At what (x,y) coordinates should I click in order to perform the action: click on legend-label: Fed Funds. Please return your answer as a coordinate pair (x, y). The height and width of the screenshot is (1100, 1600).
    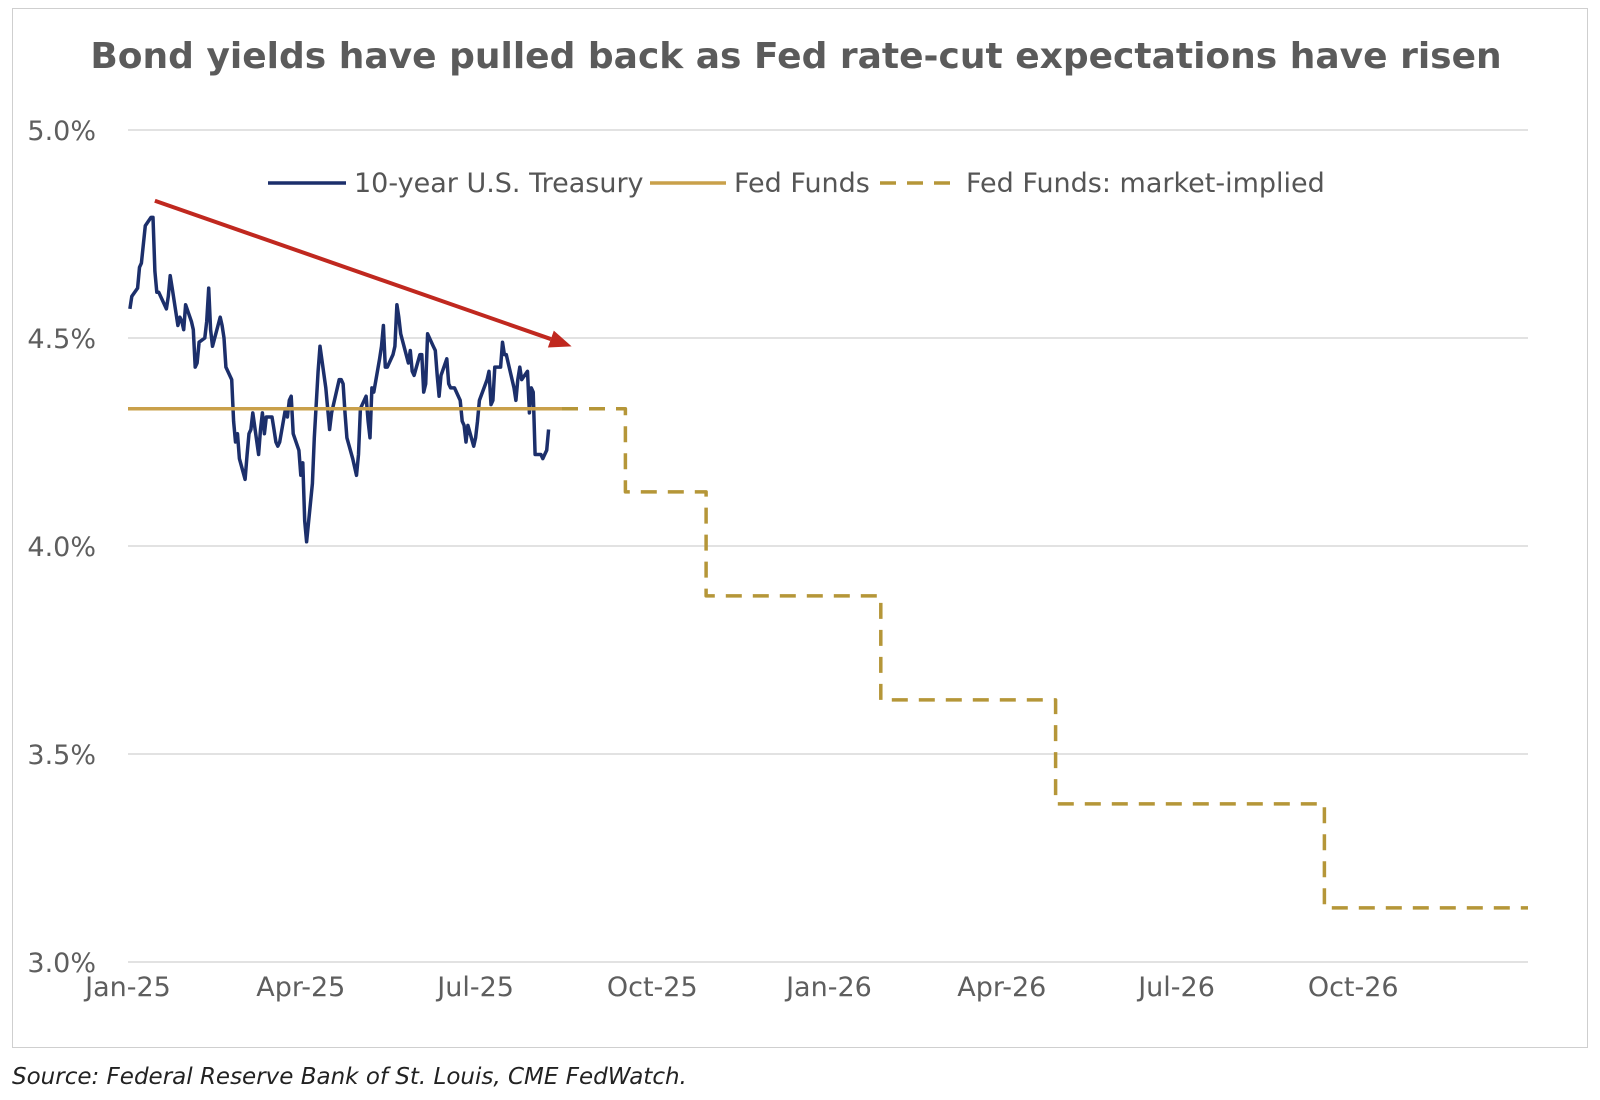
    Looking at the image, I should click on (802, 183).